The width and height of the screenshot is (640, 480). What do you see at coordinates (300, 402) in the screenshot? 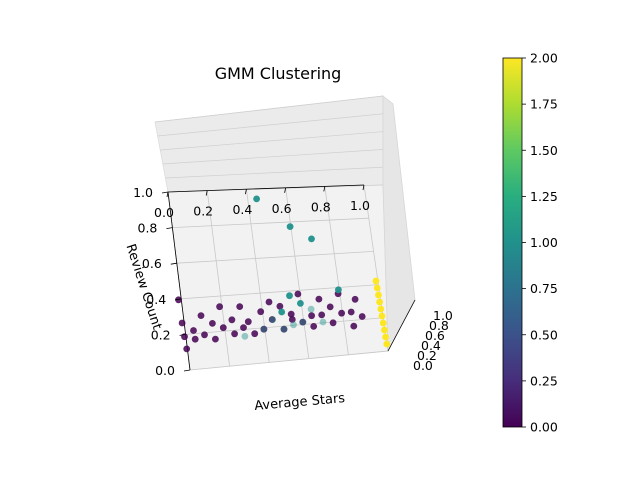
I see `x-axis-label: Average Stars` at bounding box center [300, 402].